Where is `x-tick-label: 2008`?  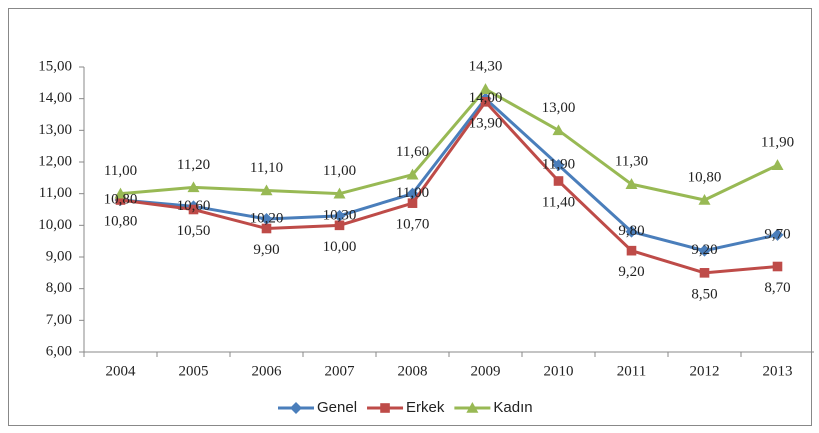 x-tick-label: 2008 is located at coordinates (413, 371).